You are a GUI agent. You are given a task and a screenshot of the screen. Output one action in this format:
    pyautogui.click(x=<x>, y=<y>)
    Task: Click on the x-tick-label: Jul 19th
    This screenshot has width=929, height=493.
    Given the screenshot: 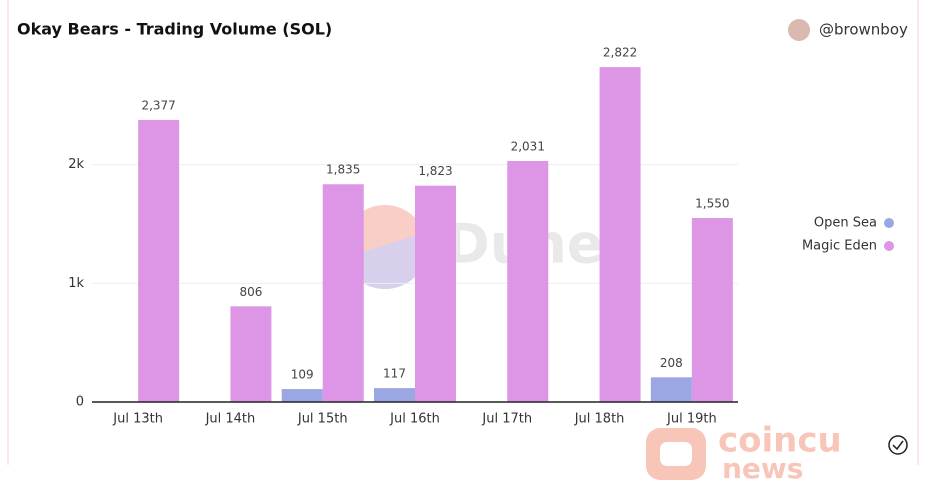 What is the action you would take?
    pyautogui.click(x=691, y=419)
    